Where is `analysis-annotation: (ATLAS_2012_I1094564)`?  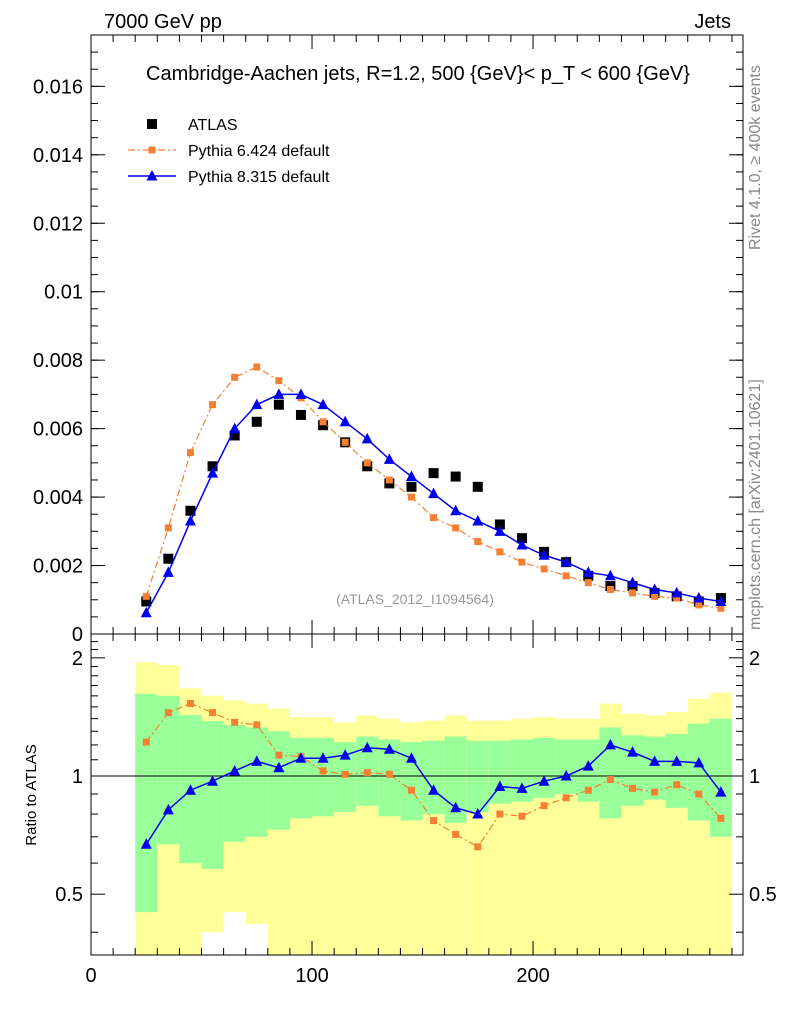 analysis-annotation: (ATLAS_2012_I1094564) is located at coordinates (415, 599).